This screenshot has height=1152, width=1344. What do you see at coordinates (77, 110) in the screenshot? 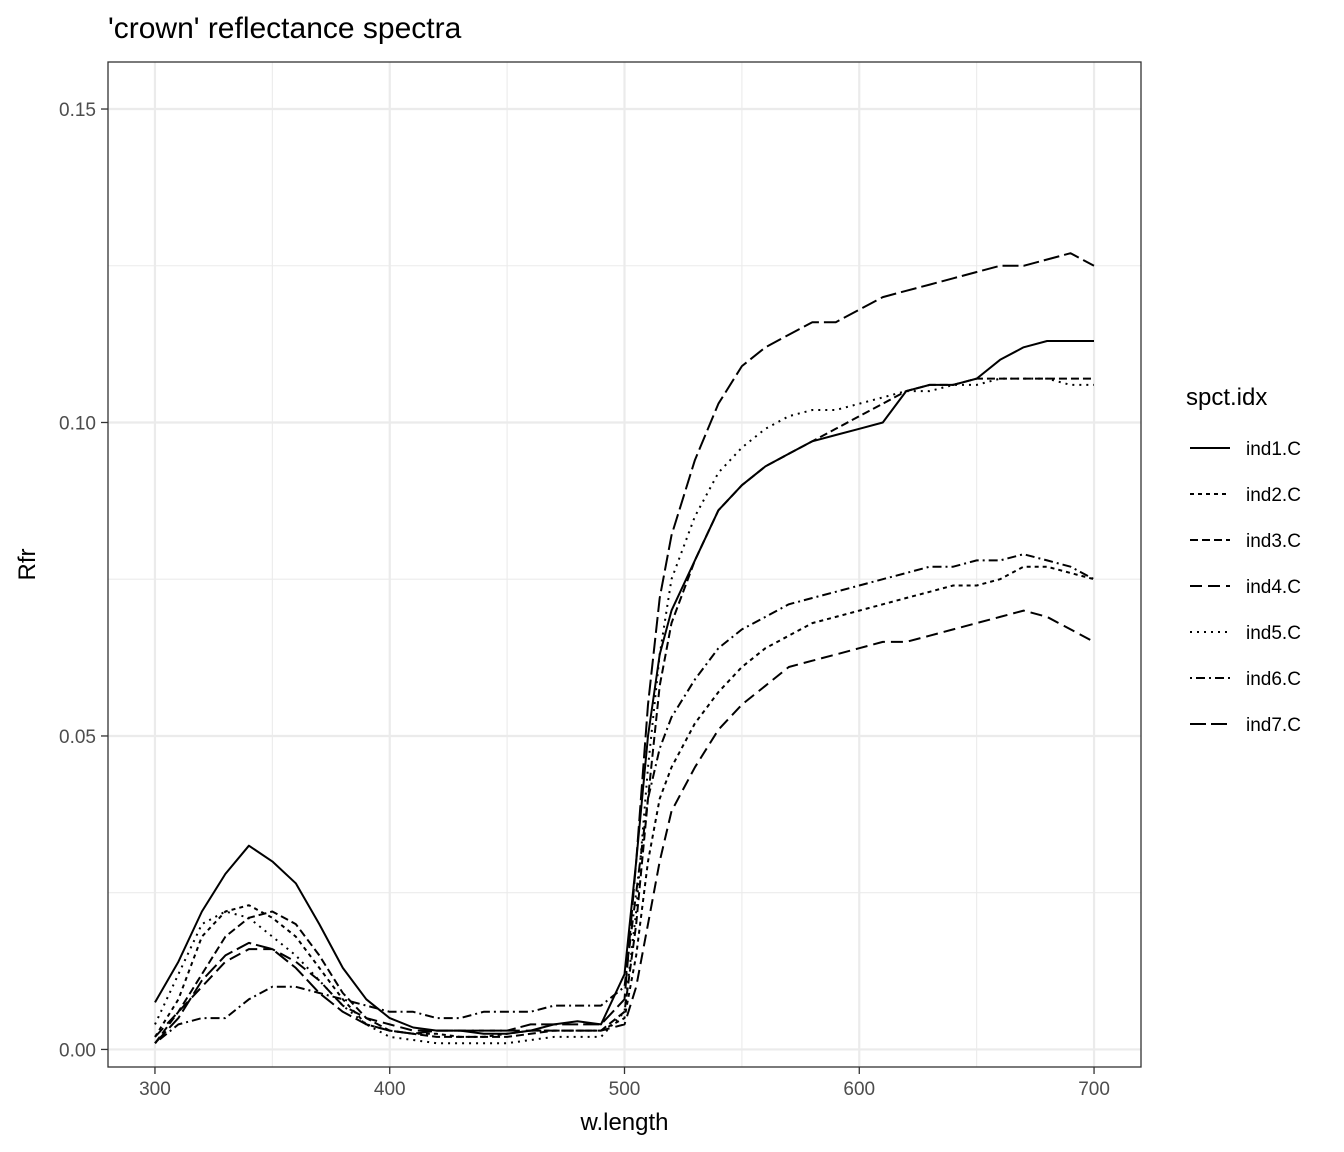
I see `y-tick-label: 0.15` at bounding box center [77, 110].